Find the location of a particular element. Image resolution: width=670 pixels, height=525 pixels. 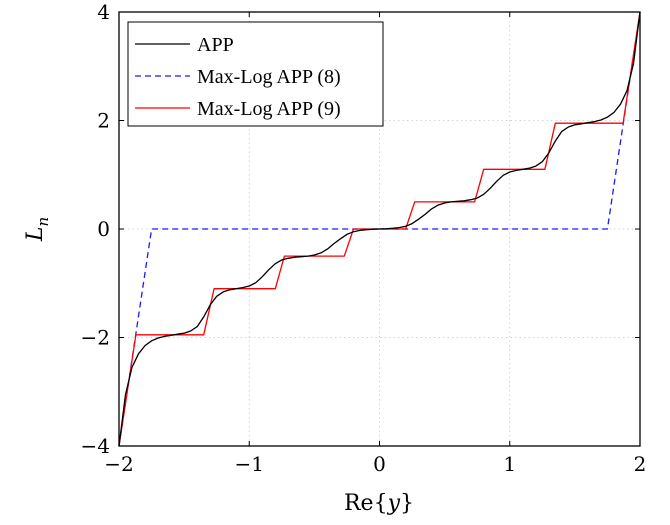

y-axis-title-group: Ln is located at coordinates (37, 229).